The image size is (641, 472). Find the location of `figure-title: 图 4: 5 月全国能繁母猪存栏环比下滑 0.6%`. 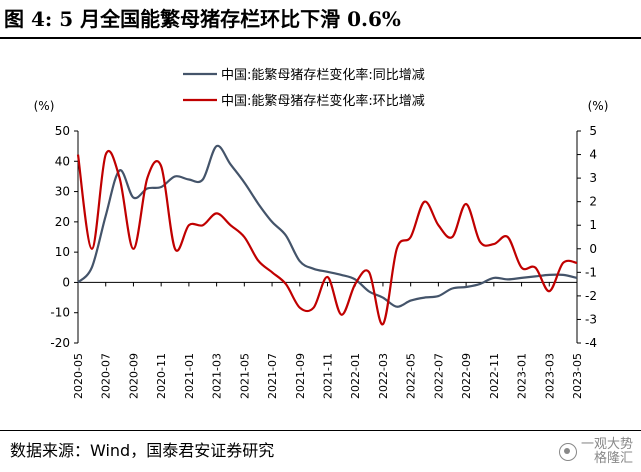

figure-title: 图 4: 5 月全国能繁母猪存栏环比下滑 0.6% is located at coordinates (202, 19).